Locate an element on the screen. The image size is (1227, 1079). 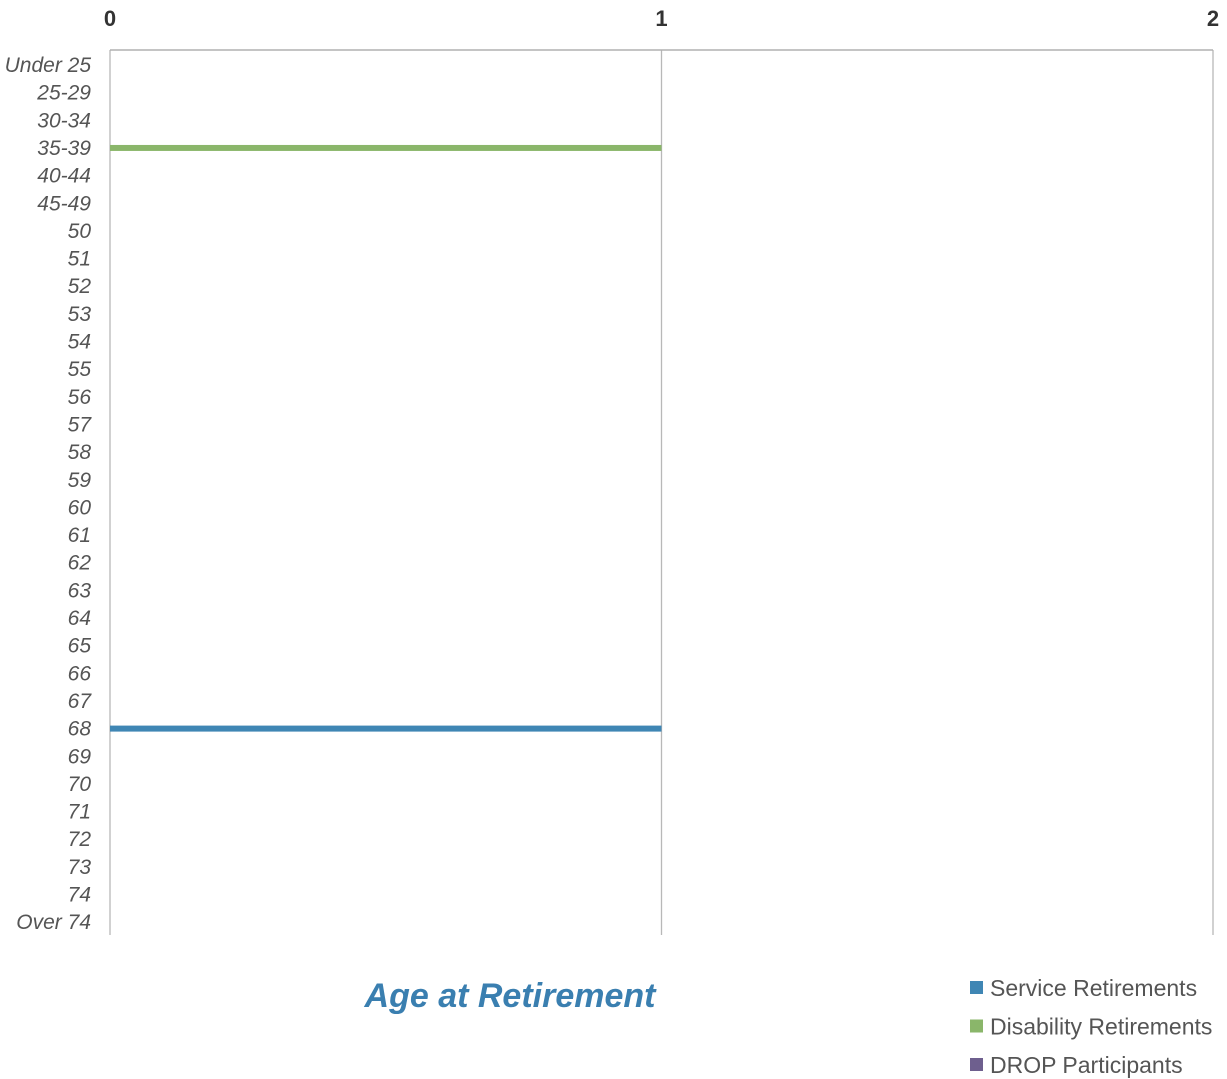
y-tick-label: 71 is located at coordinates (79, 812).